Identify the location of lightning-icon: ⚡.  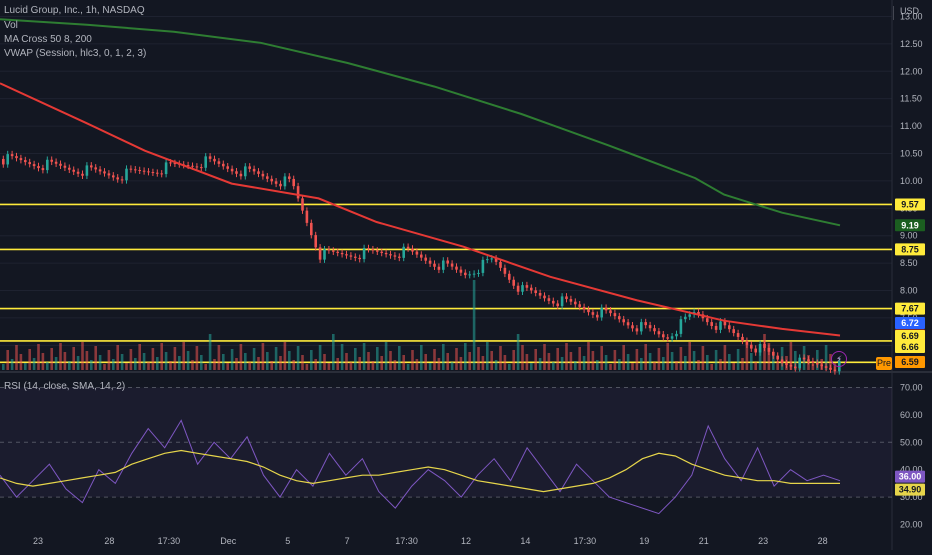
(839, 359).